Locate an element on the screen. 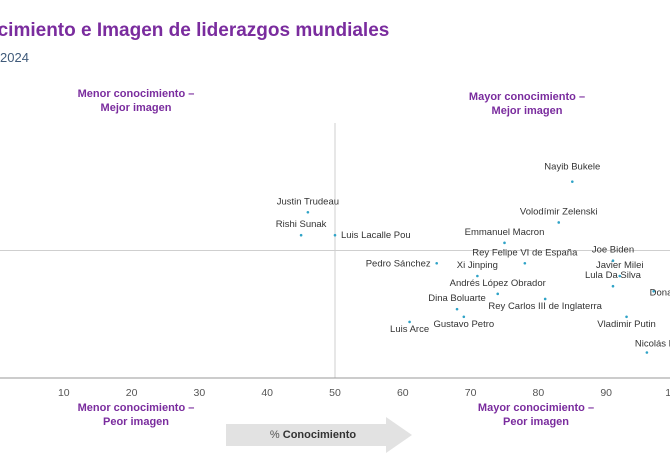  data-point-label: Xi Jinping is located at coordinates (477, 265).